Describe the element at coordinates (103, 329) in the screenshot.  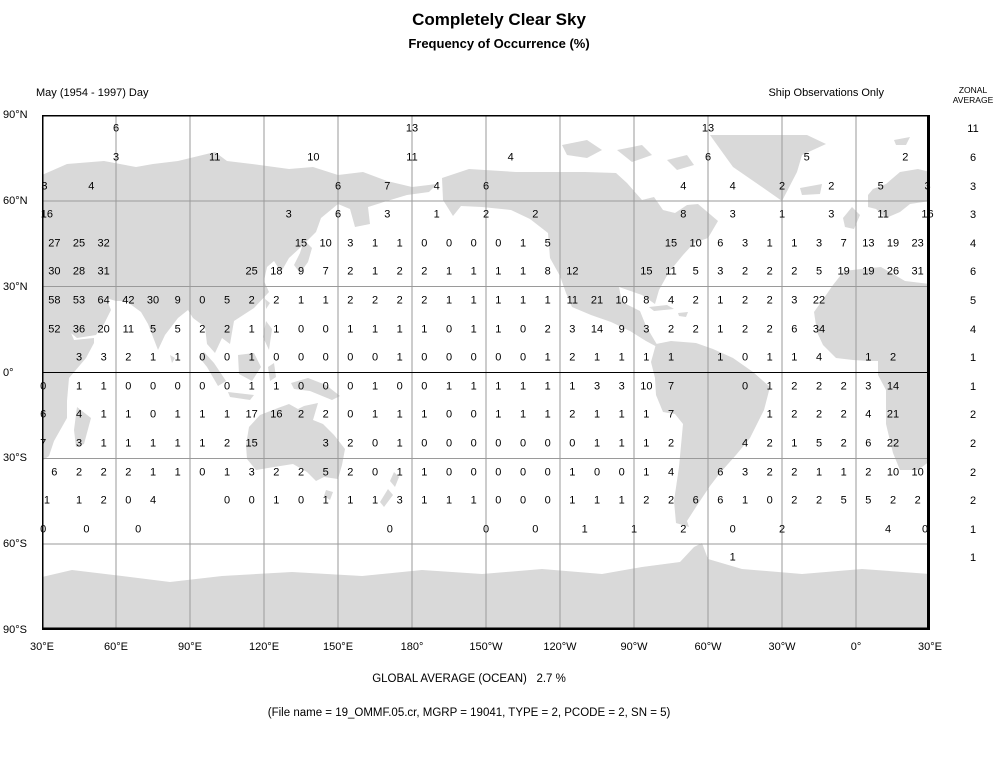
I see `grid-value: 20` at that location.